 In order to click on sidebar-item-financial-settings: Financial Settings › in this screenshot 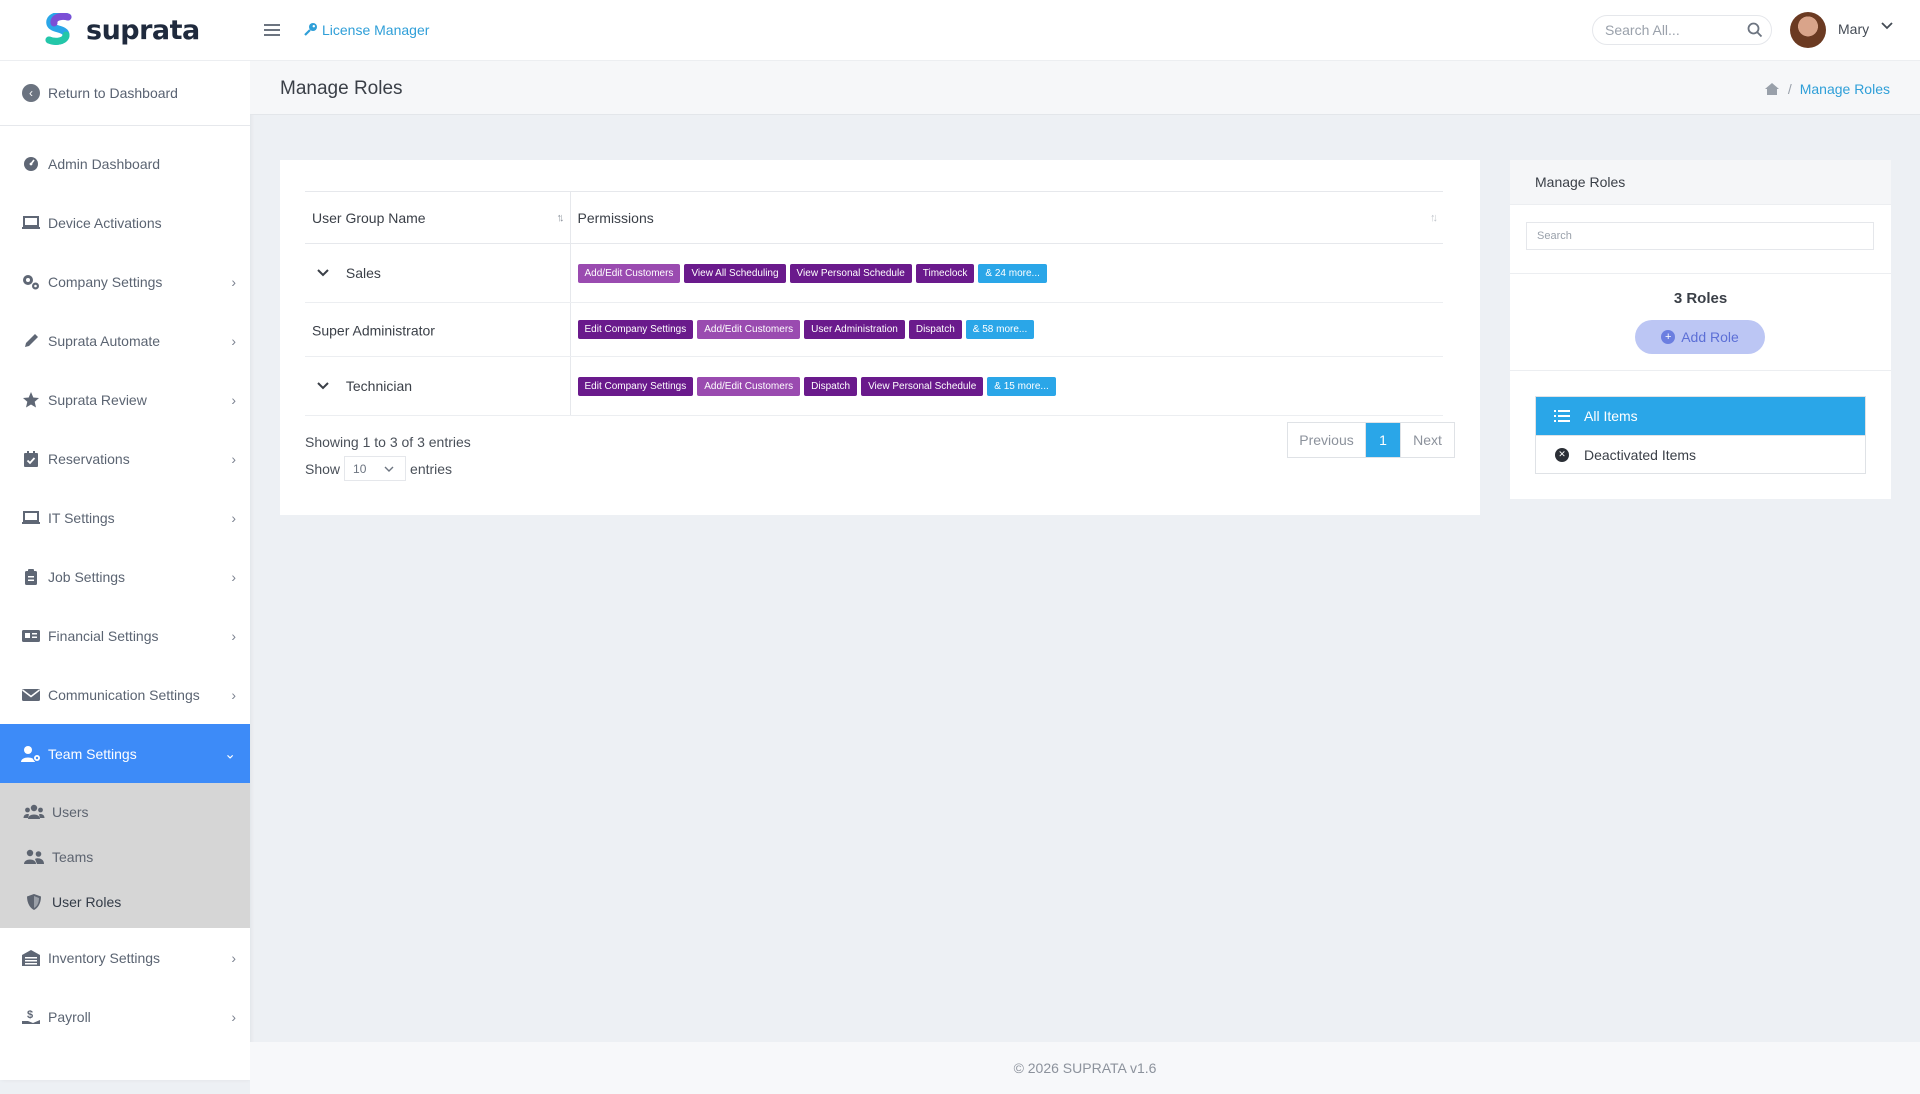, I will do `click(125, 635)`.